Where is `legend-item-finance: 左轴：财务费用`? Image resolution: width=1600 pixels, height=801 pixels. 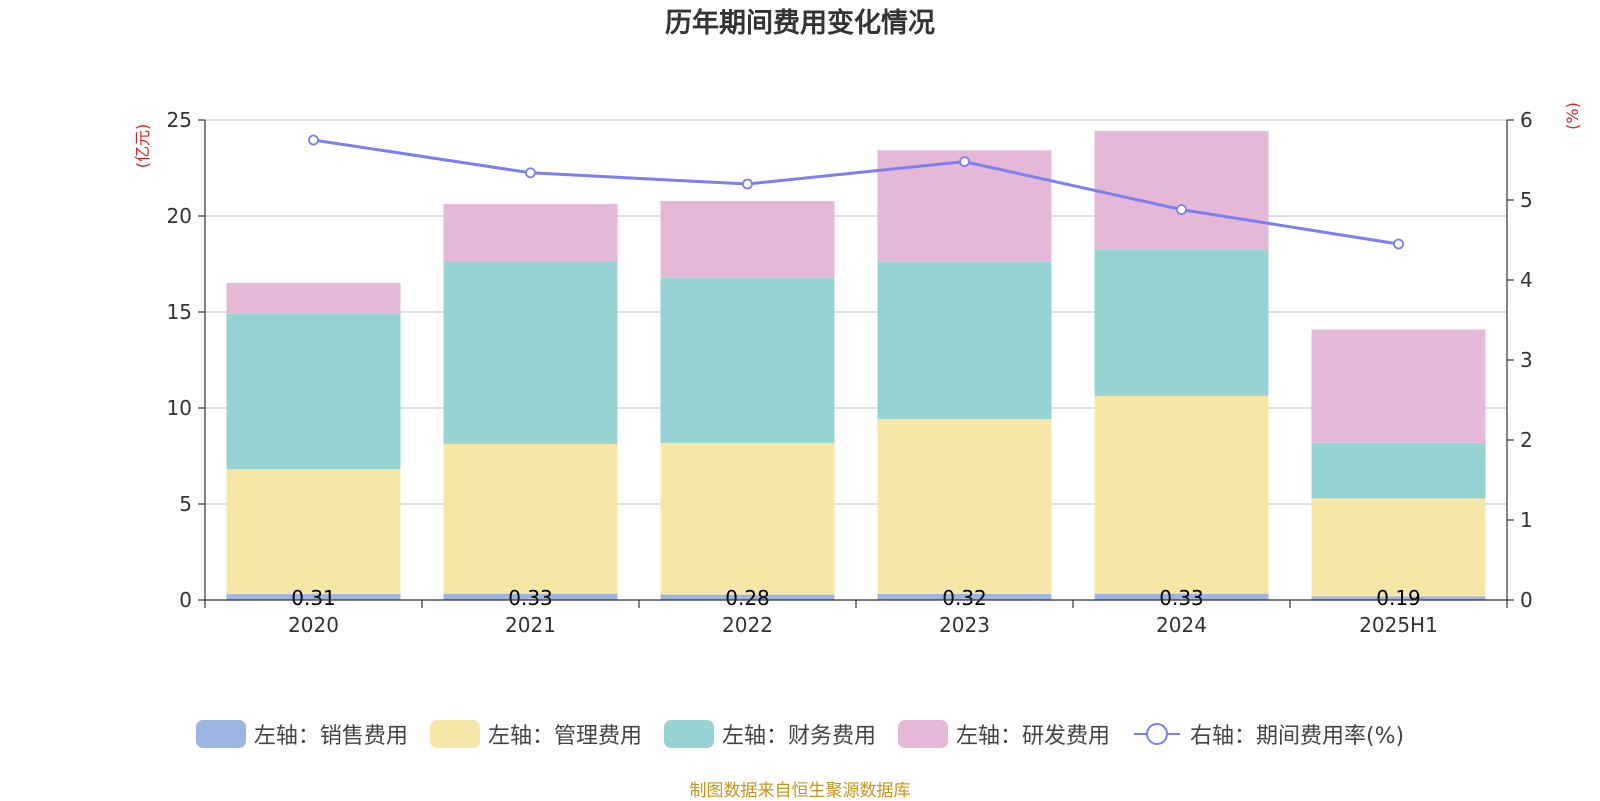 legend-item-finance: 左轴：财务费用 is located at coordinates (769, 734).